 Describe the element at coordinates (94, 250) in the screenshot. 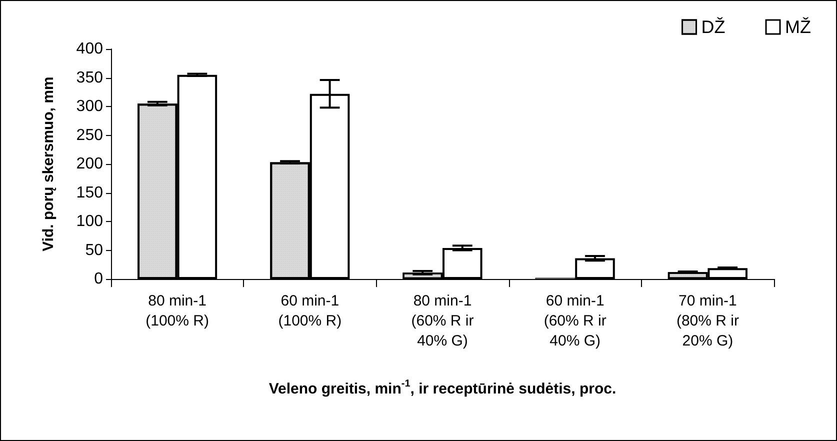

I see `y-tick-label: 50` at that location.